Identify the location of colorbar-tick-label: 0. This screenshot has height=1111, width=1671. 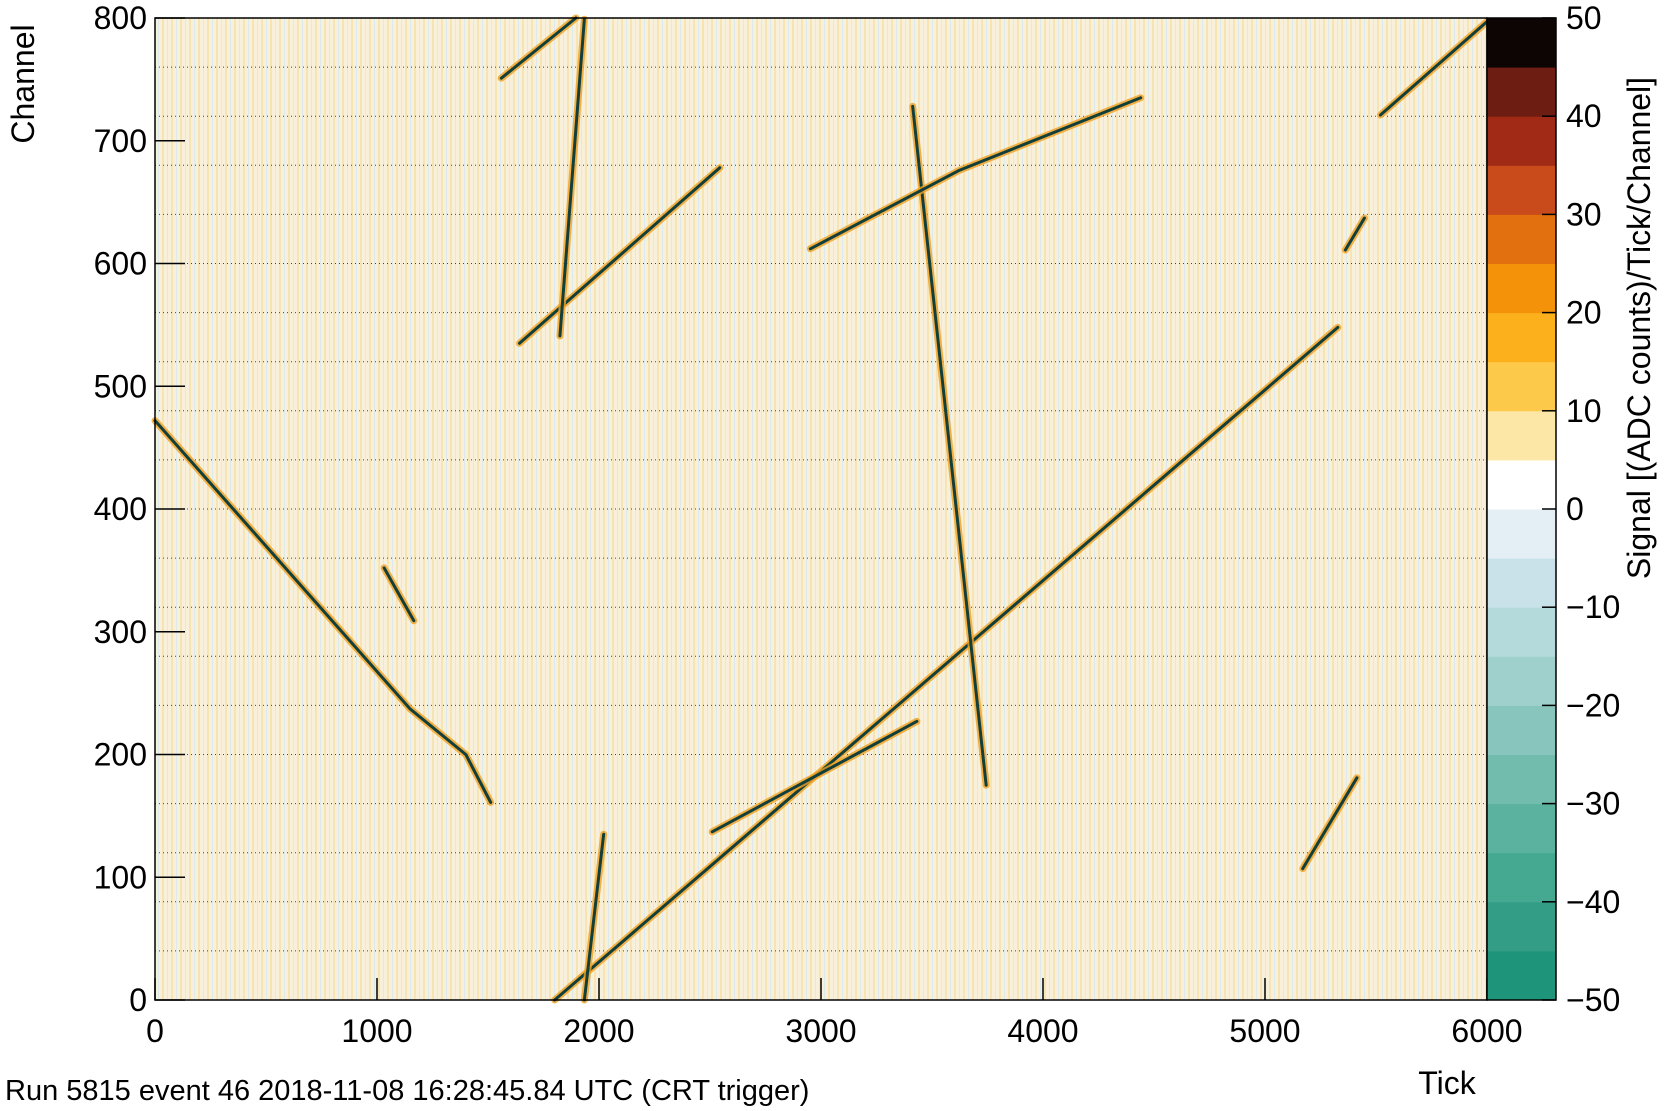
(1575, 509).